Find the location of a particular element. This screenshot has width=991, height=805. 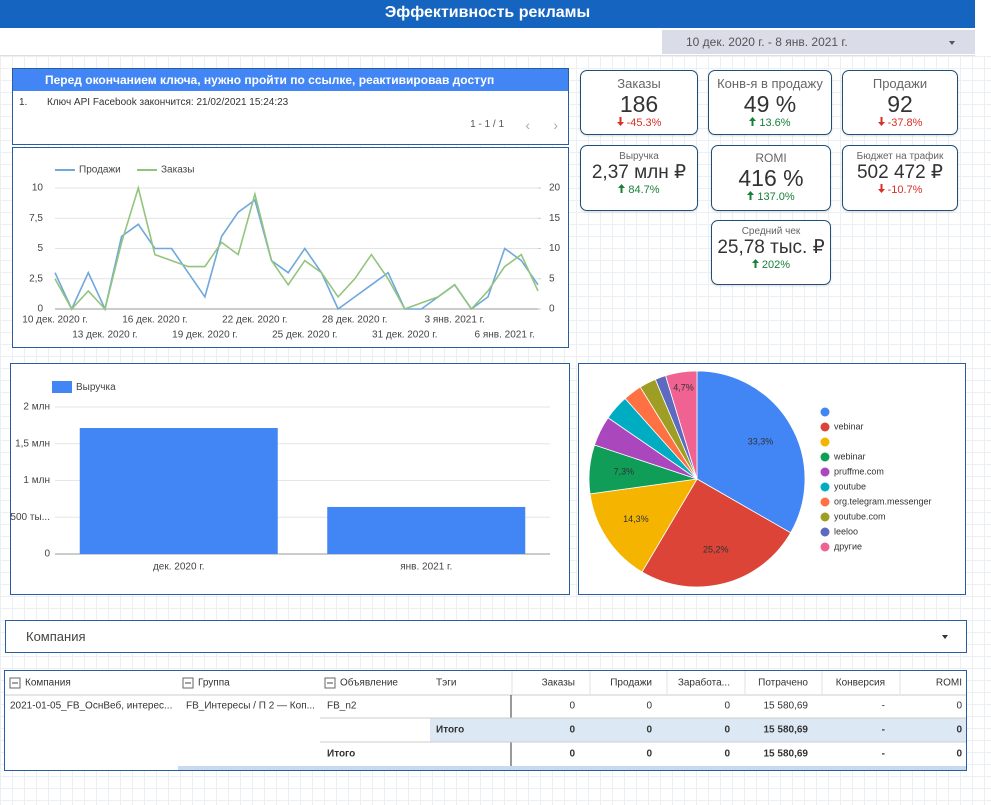

row-index: 1. is located at coordinates (23, 102).